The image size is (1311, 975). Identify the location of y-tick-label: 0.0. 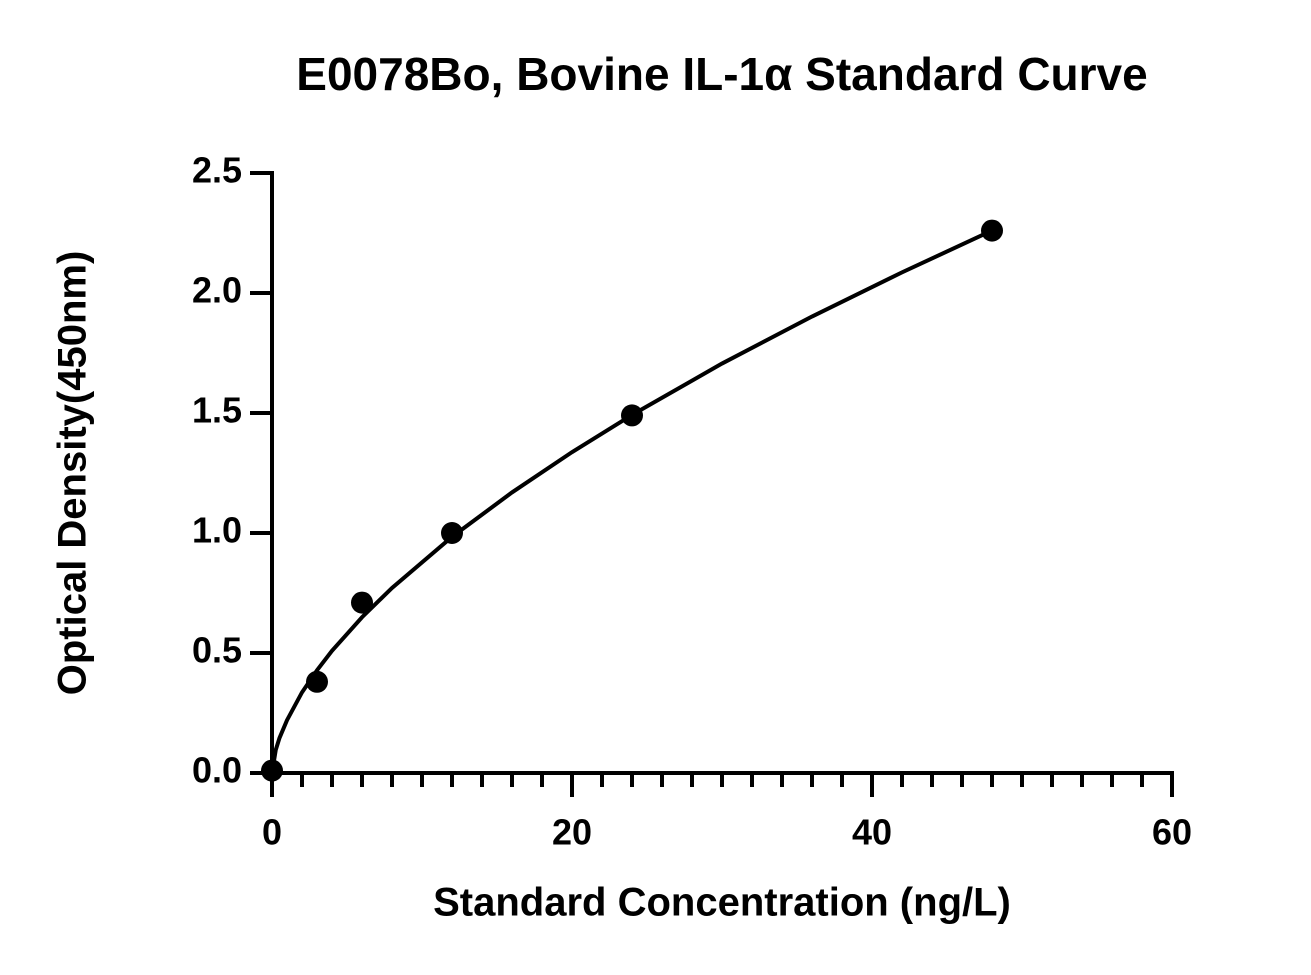
(217, 770).